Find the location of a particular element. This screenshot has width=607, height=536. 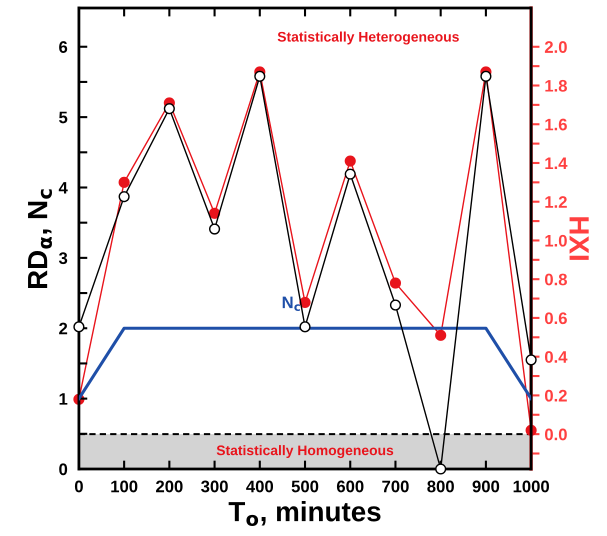

y-tick-label: 2 is located at coordinates (63, 328).